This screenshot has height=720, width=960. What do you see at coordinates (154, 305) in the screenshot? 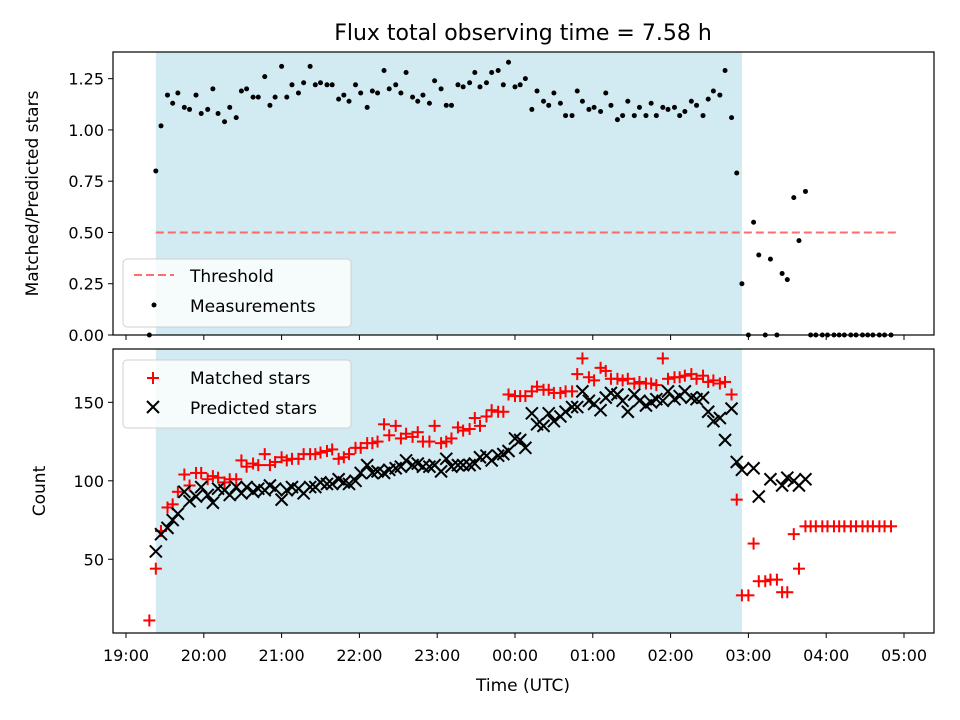
I see `legend-measurements-swatch` at bounding box center [154, 305].